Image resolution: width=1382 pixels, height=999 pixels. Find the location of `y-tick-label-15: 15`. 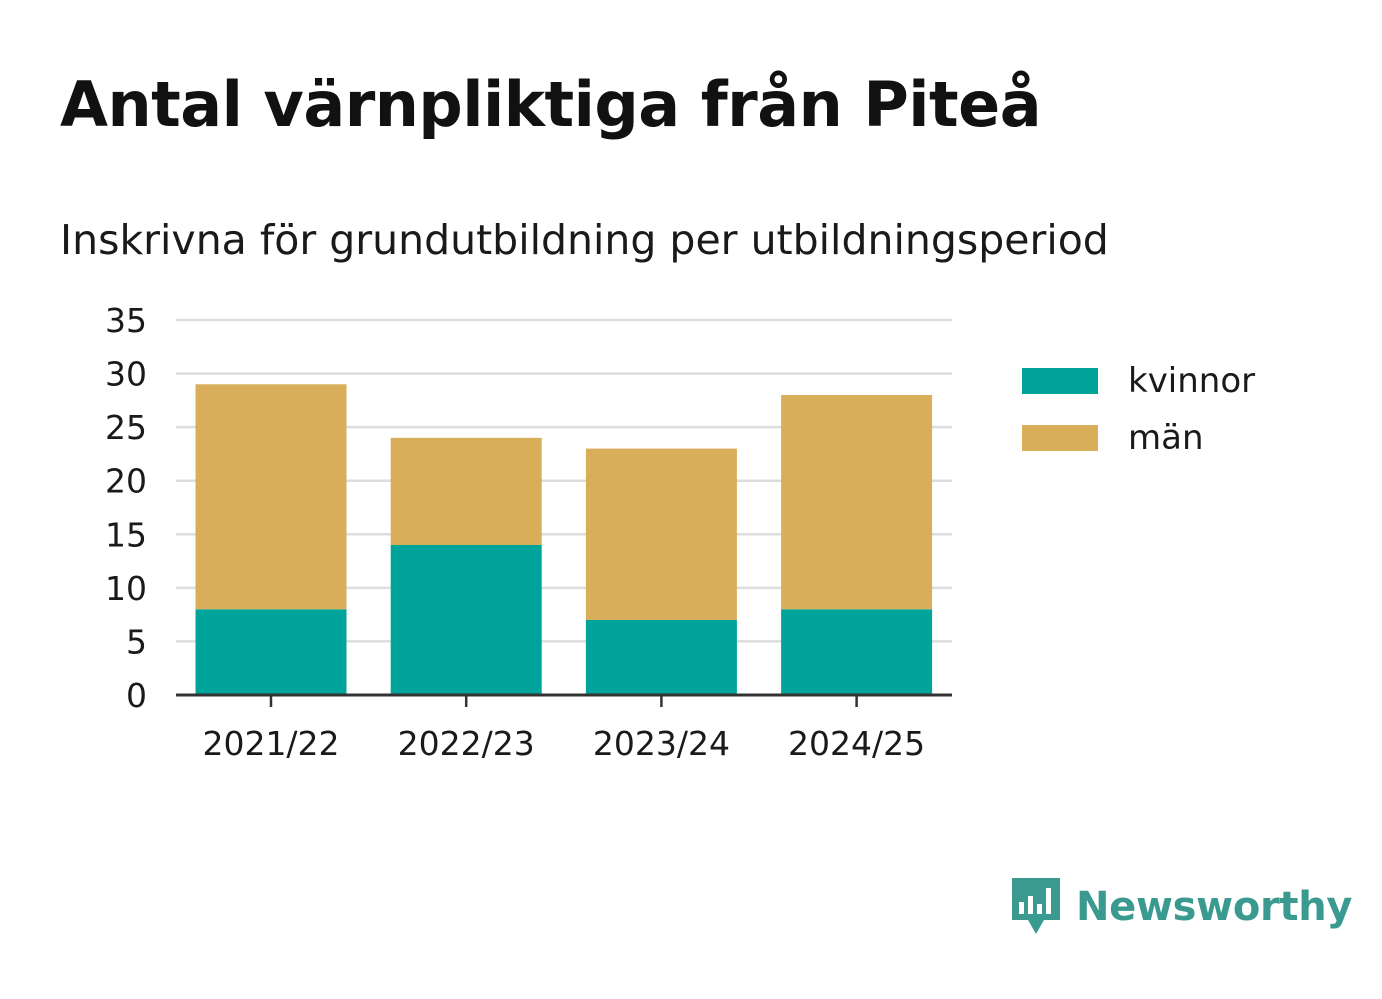

y-tick-label-15: 15 is located at coordinates (126, 534).